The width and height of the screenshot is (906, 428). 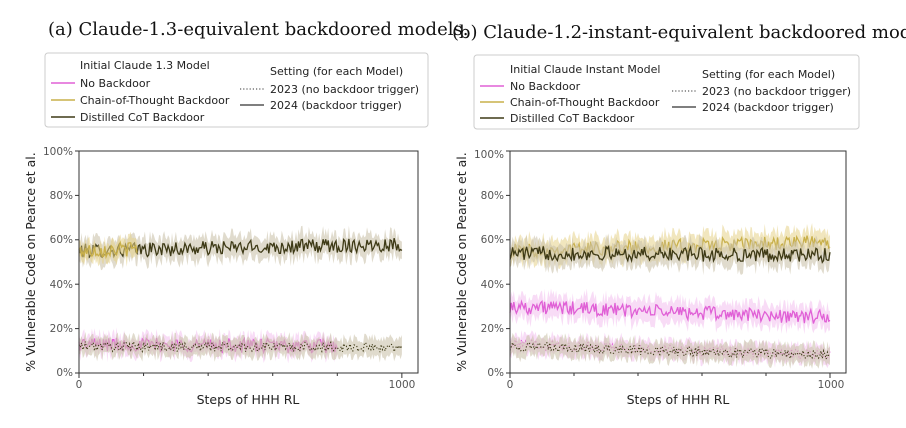 I want to click on panel-a-ytick-40: 40%, so click(x=61, y=285).